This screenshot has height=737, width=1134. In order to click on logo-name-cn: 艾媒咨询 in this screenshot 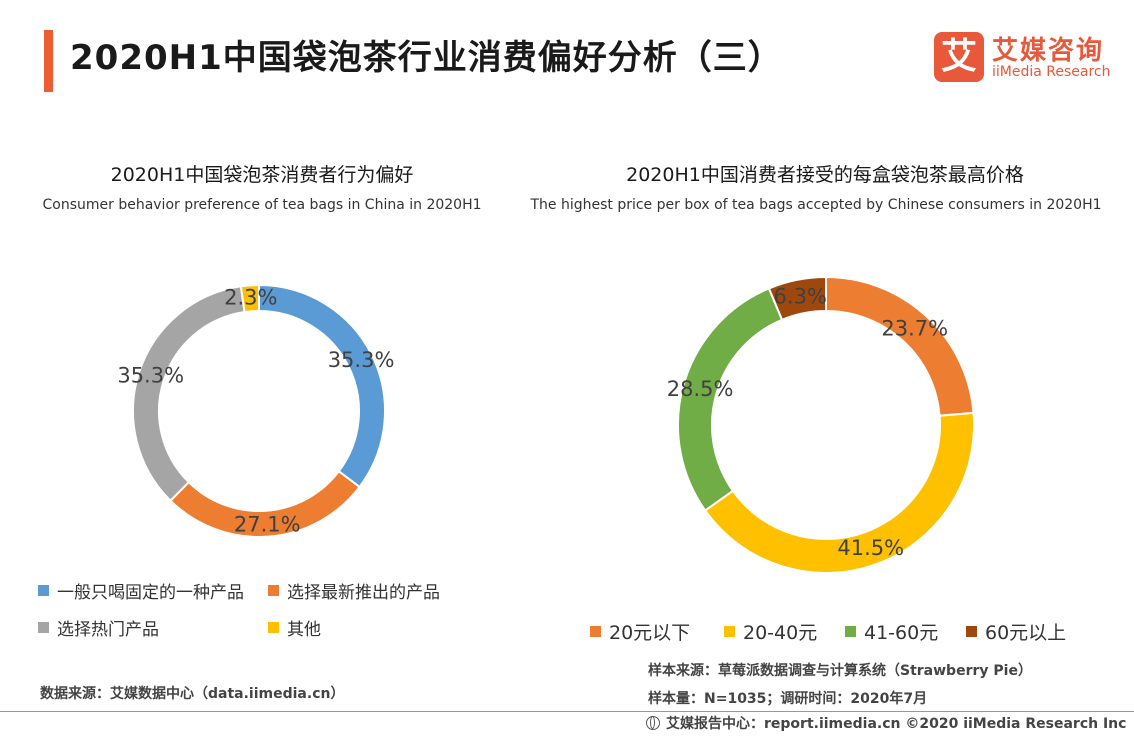, I will do `click(1048, 51)`.